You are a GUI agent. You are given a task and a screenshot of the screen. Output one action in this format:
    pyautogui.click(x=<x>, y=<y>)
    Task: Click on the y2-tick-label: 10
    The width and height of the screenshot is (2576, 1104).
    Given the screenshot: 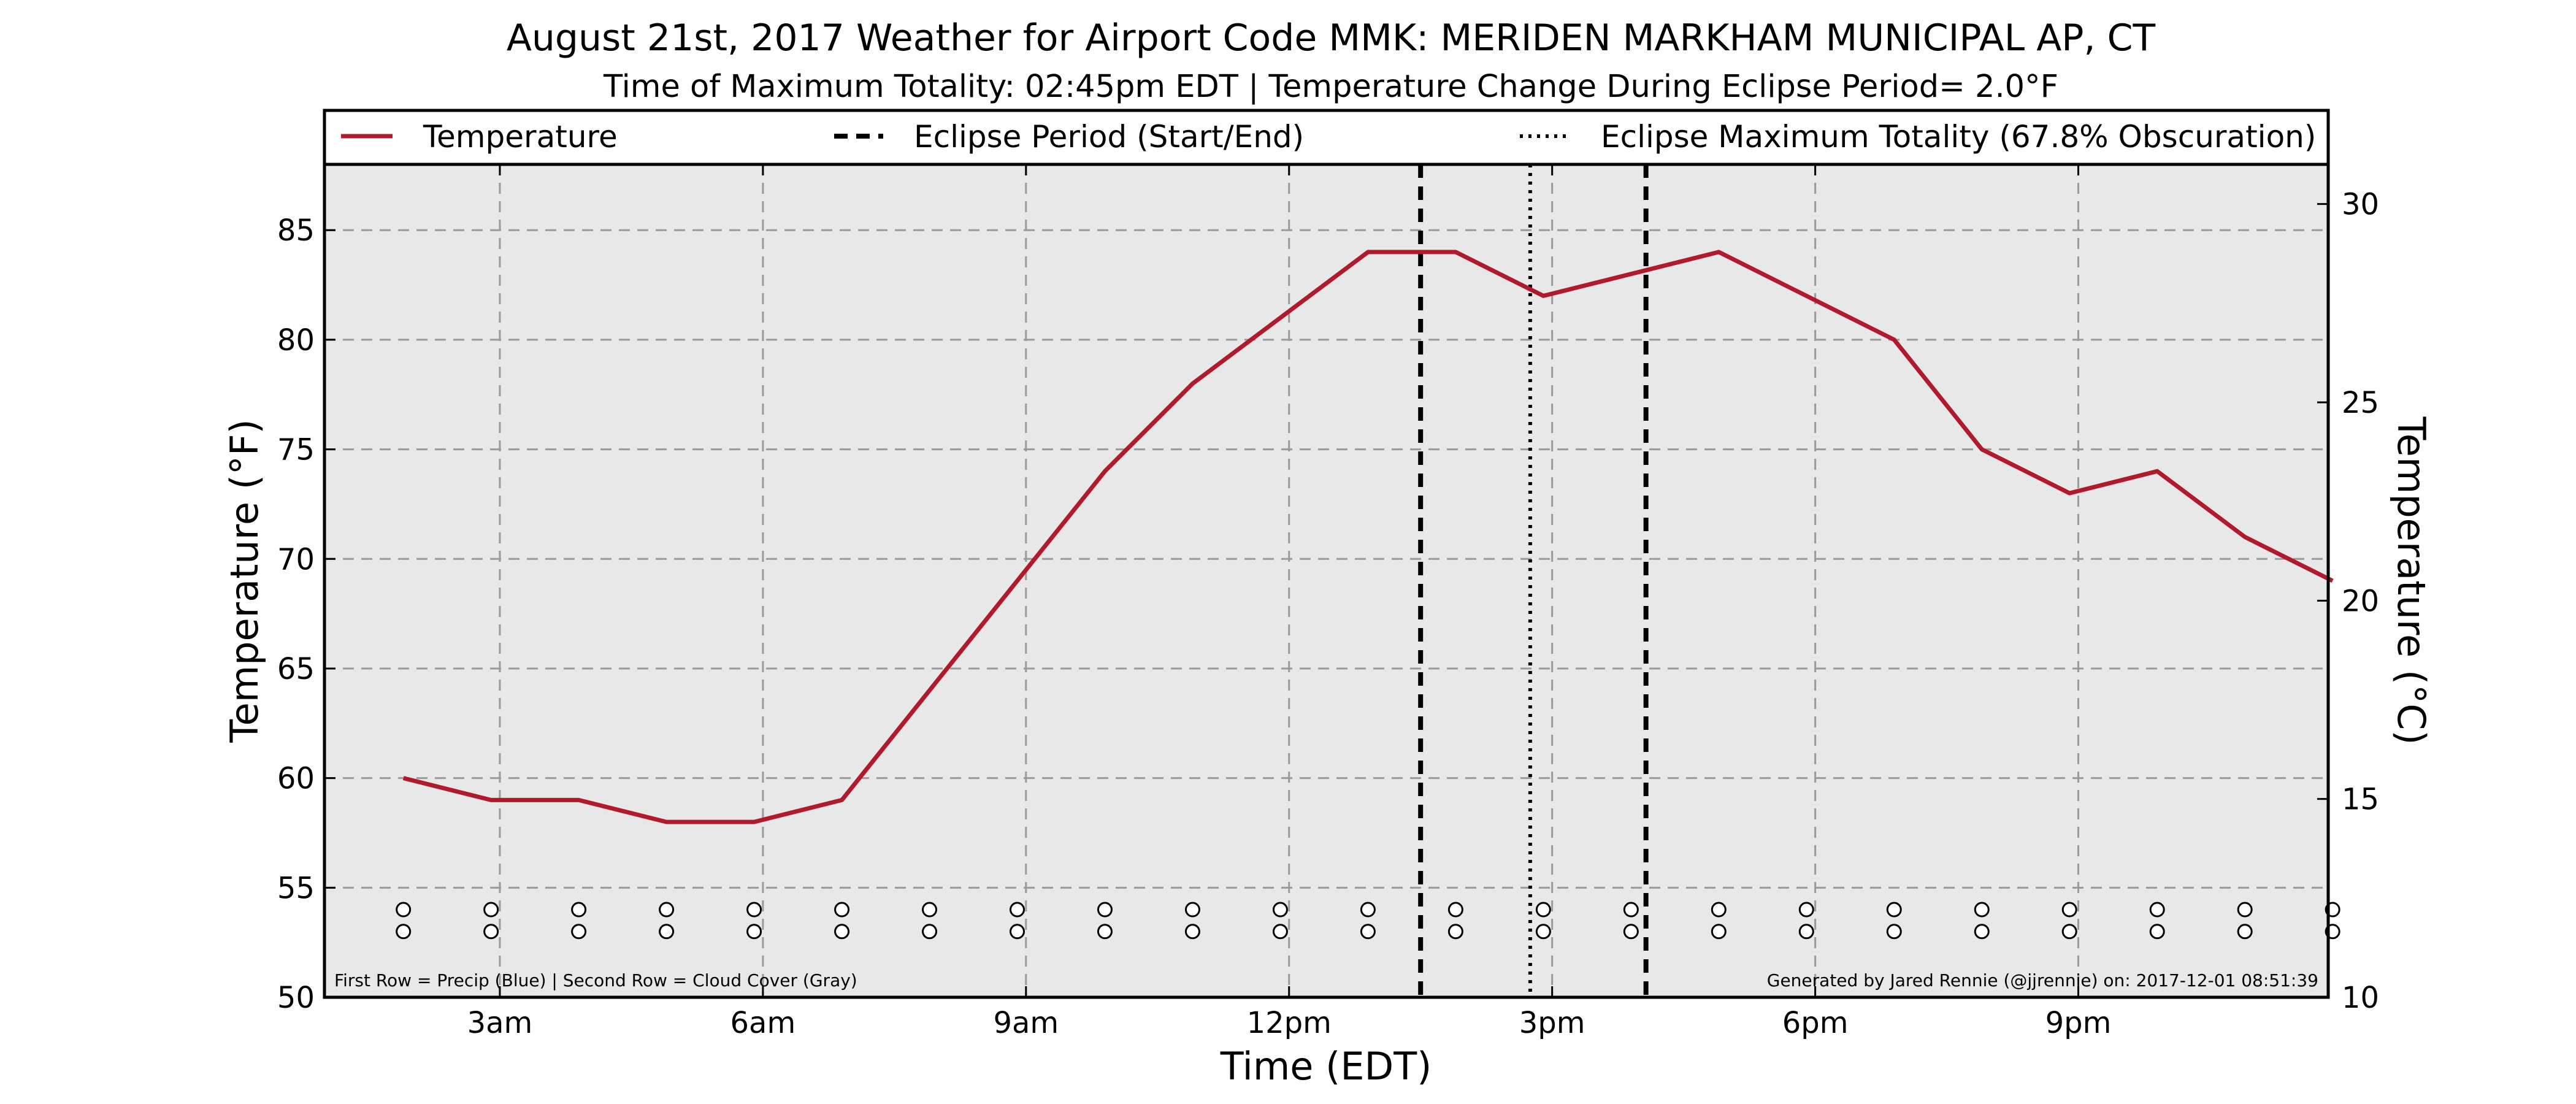 What is the action you would take?
    pyautogui.click(x=2360, y=998)
    